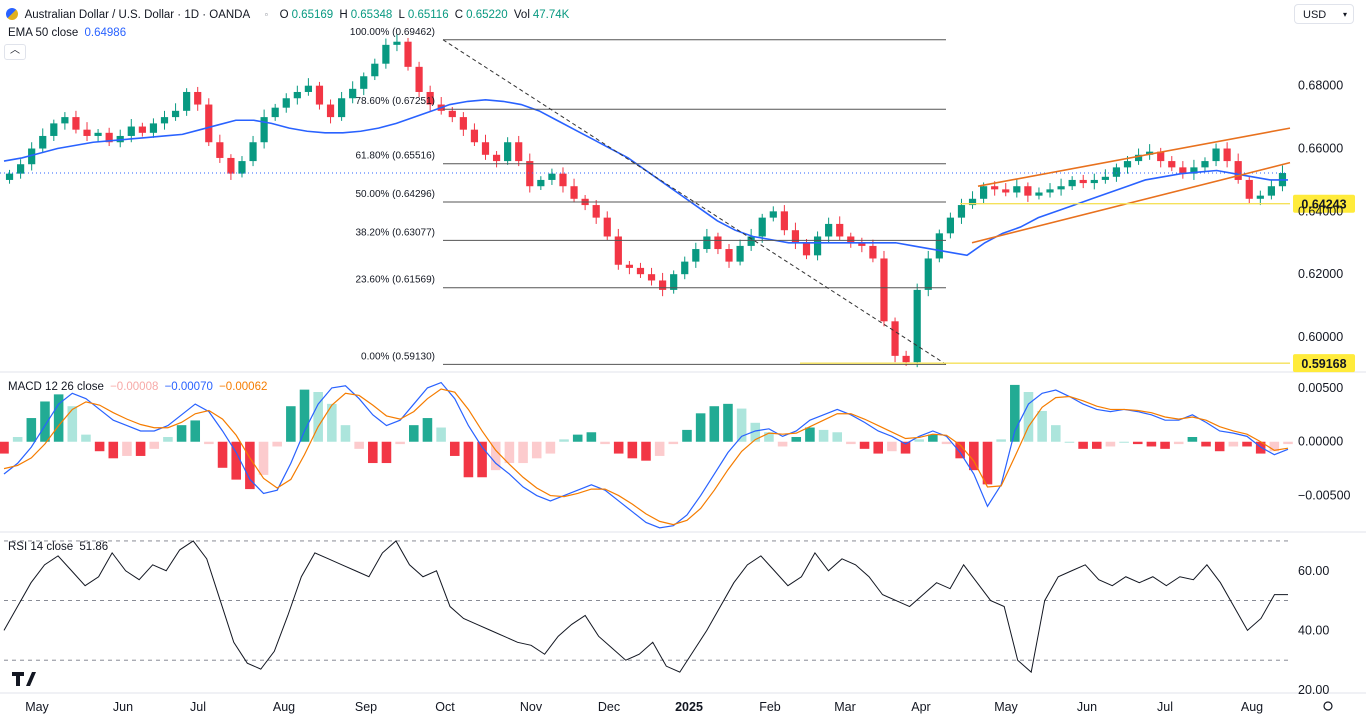 The width and height of the screenshot is (1366, 718). I want to click on time-axis-label: Mar, so click(845, 707).